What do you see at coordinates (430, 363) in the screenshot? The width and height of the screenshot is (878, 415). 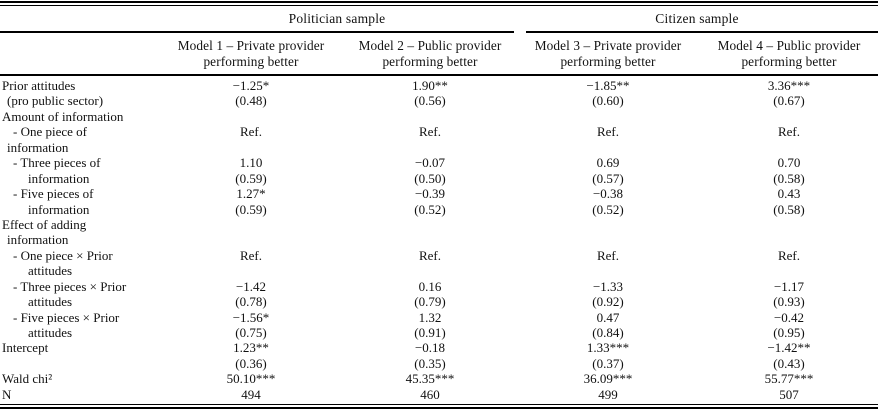 I see `cell-value: (0.35)` at bounding box center [430, 363].